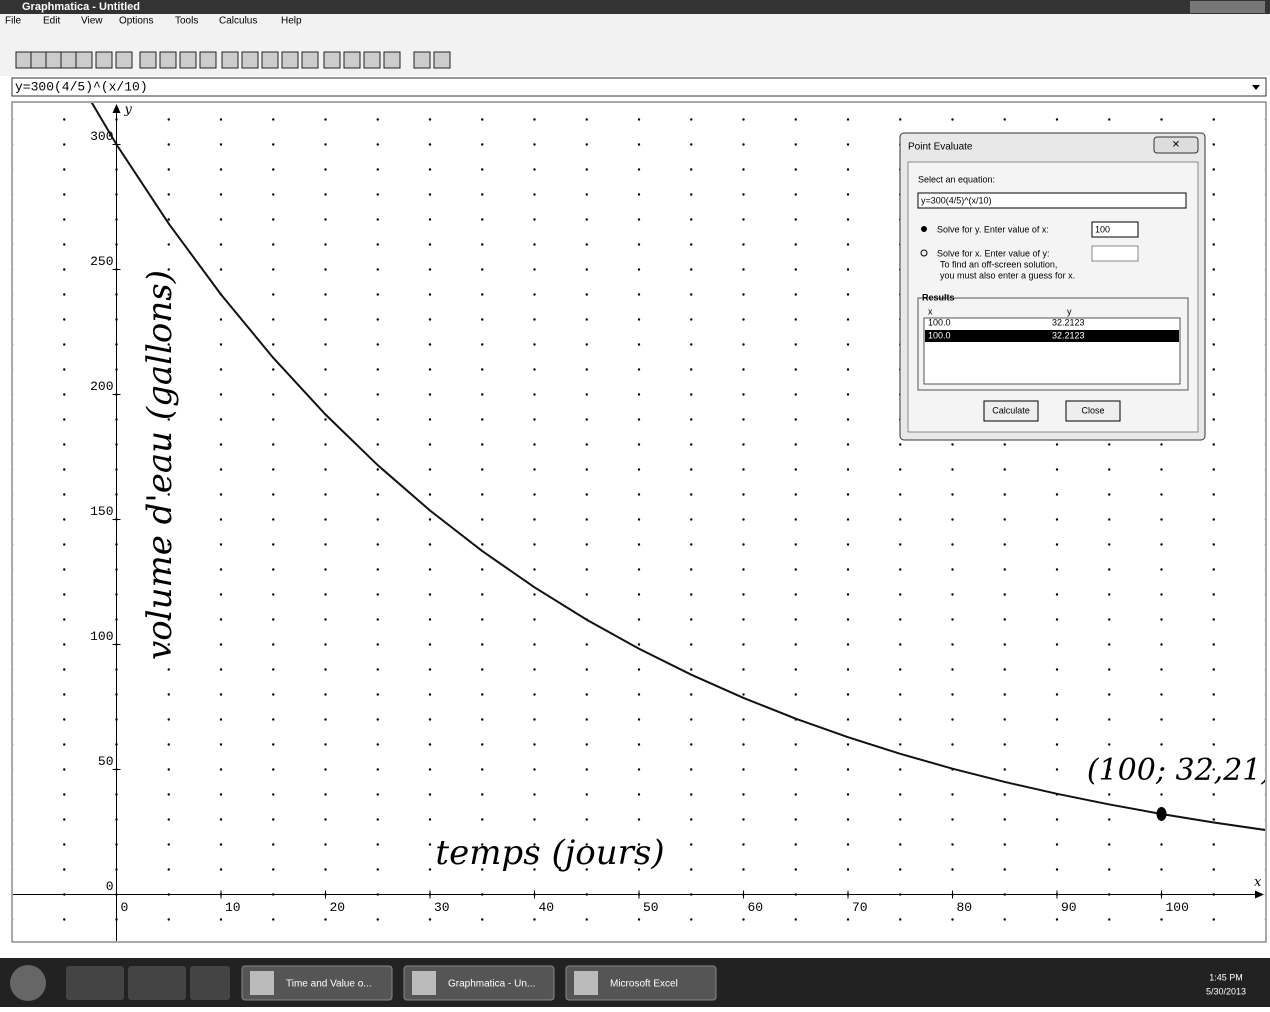 This screenshot has width=1270, height=1012. I want to click on equation-select, so click(1052, 200).